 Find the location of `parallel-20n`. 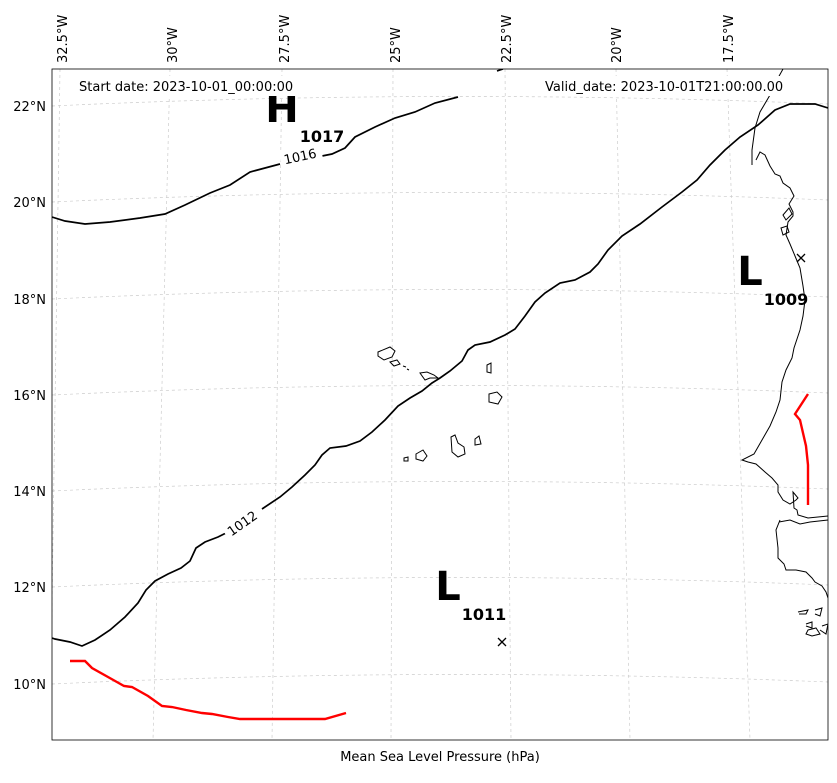

parallel-20n is located at coordinates (440, 197).